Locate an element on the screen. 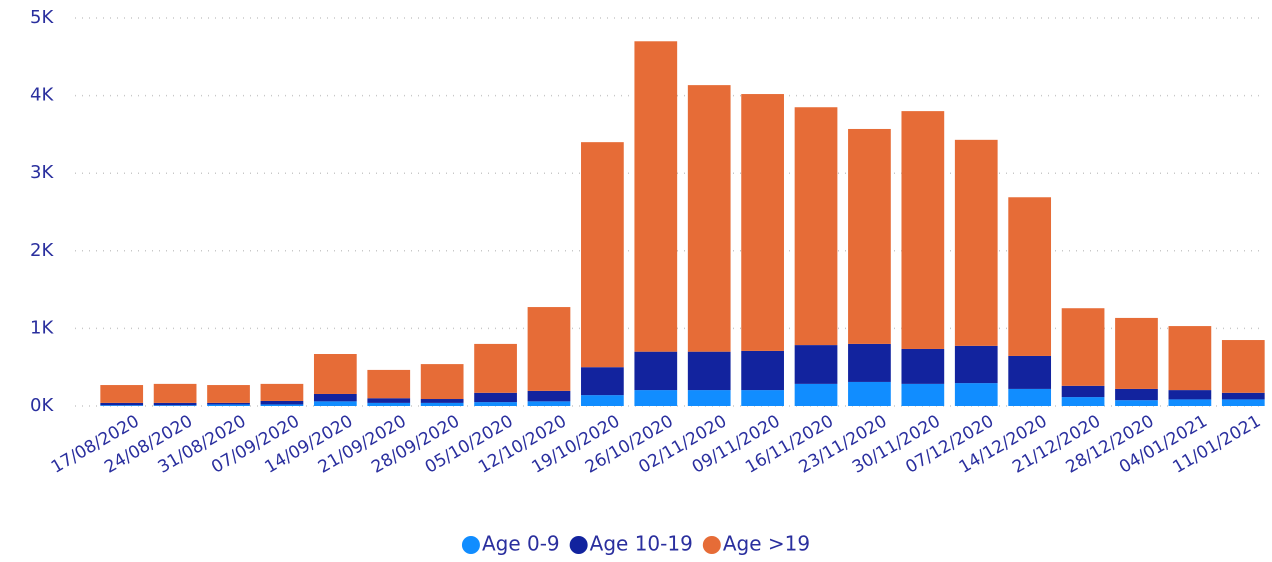  y-tick-label: 0K is located at coordinates (42, 405).